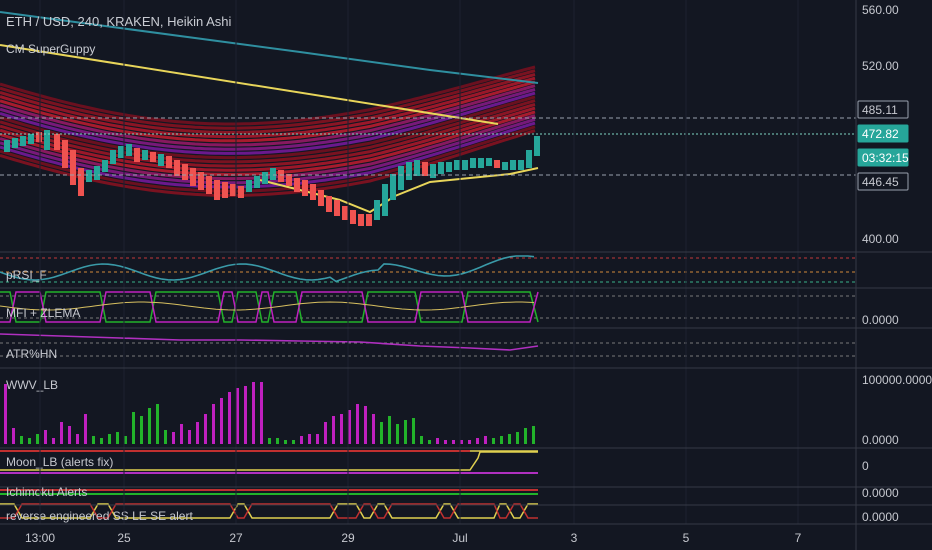 This screenshot has width=932, height=550. I want to click on atr-line, so click(269, 342).